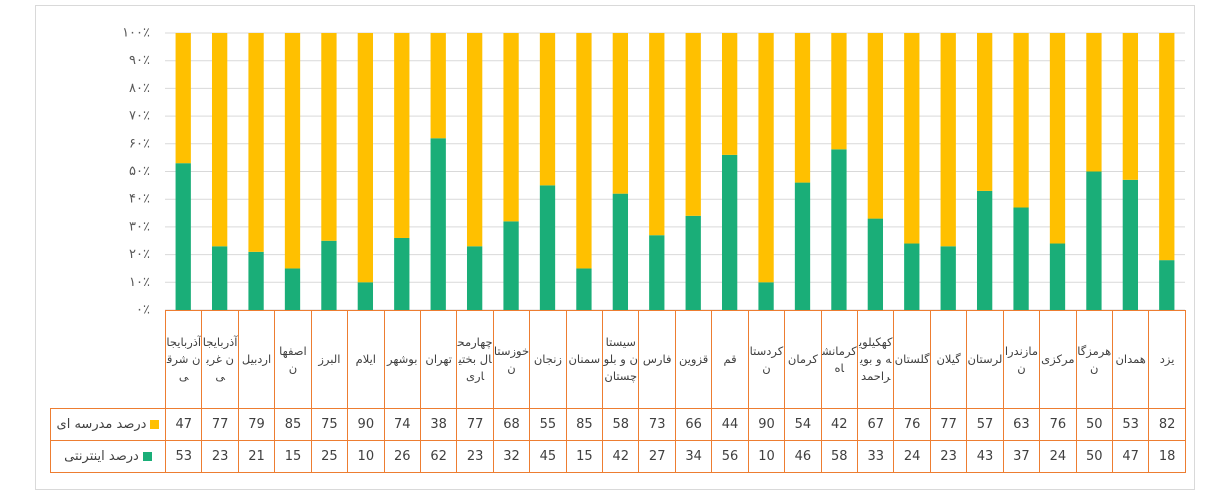 The width and height of the screenshot is (1205, 502). Describe the element at coordinates (293, 424) in the screenshot. I see `table-value: 85` at that location.